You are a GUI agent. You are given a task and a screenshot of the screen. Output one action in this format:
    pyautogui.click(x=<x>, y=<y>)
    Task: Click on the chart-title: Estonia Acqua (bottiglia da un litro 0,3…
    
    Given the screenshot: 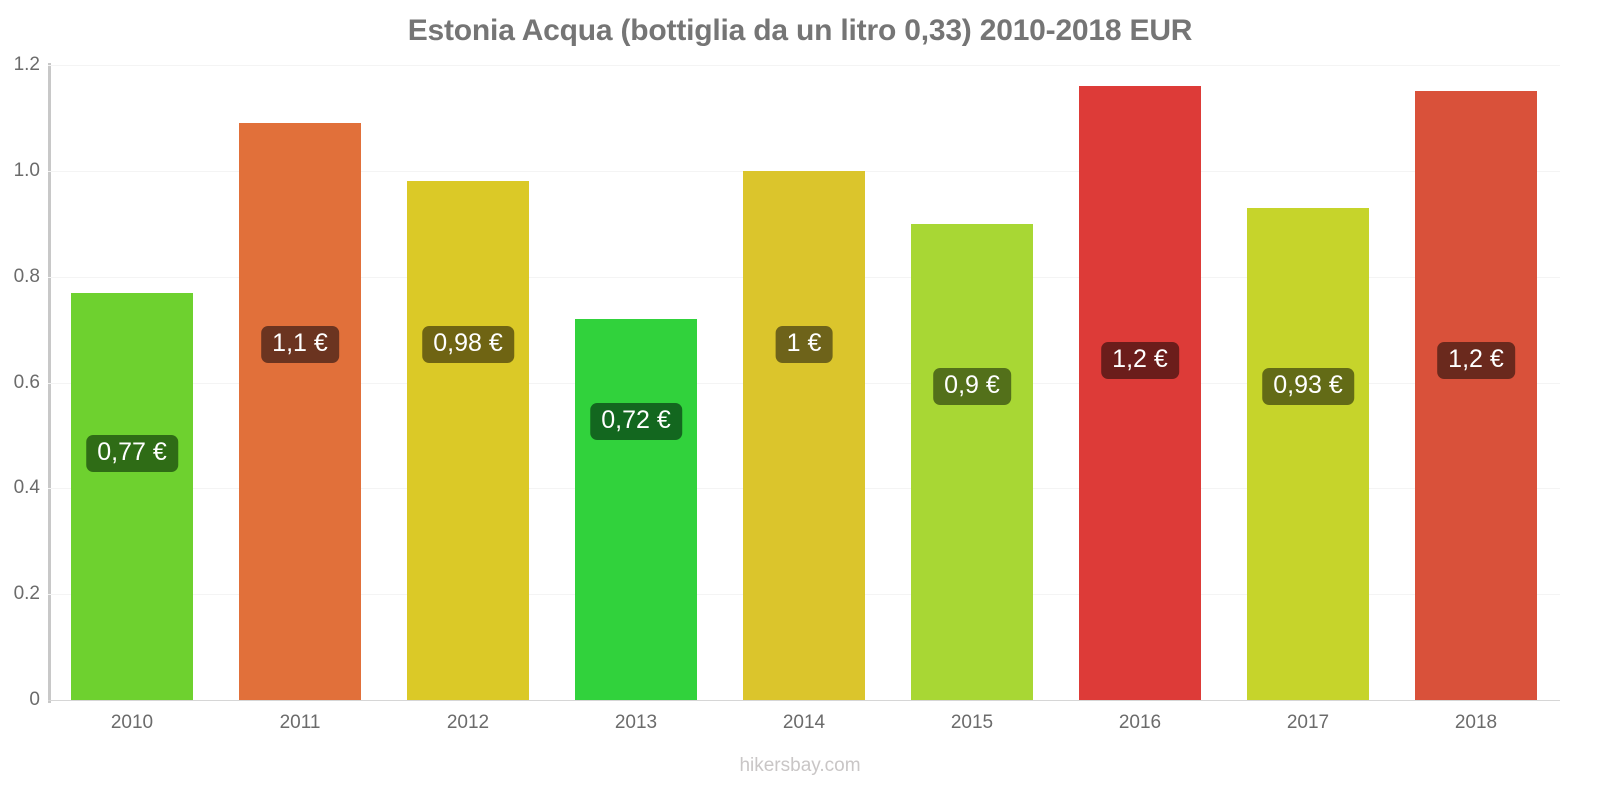 What is the action you would take?
    pyautogui.click(x=800, y=30)
    